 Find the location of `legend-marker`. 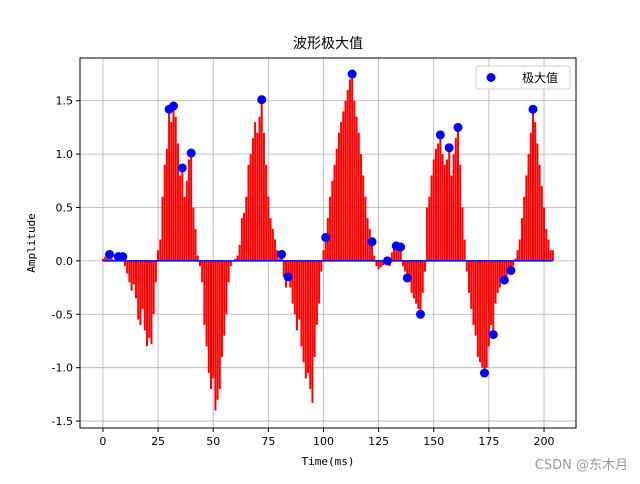

legend-marker is located at coordinates (491, 77).